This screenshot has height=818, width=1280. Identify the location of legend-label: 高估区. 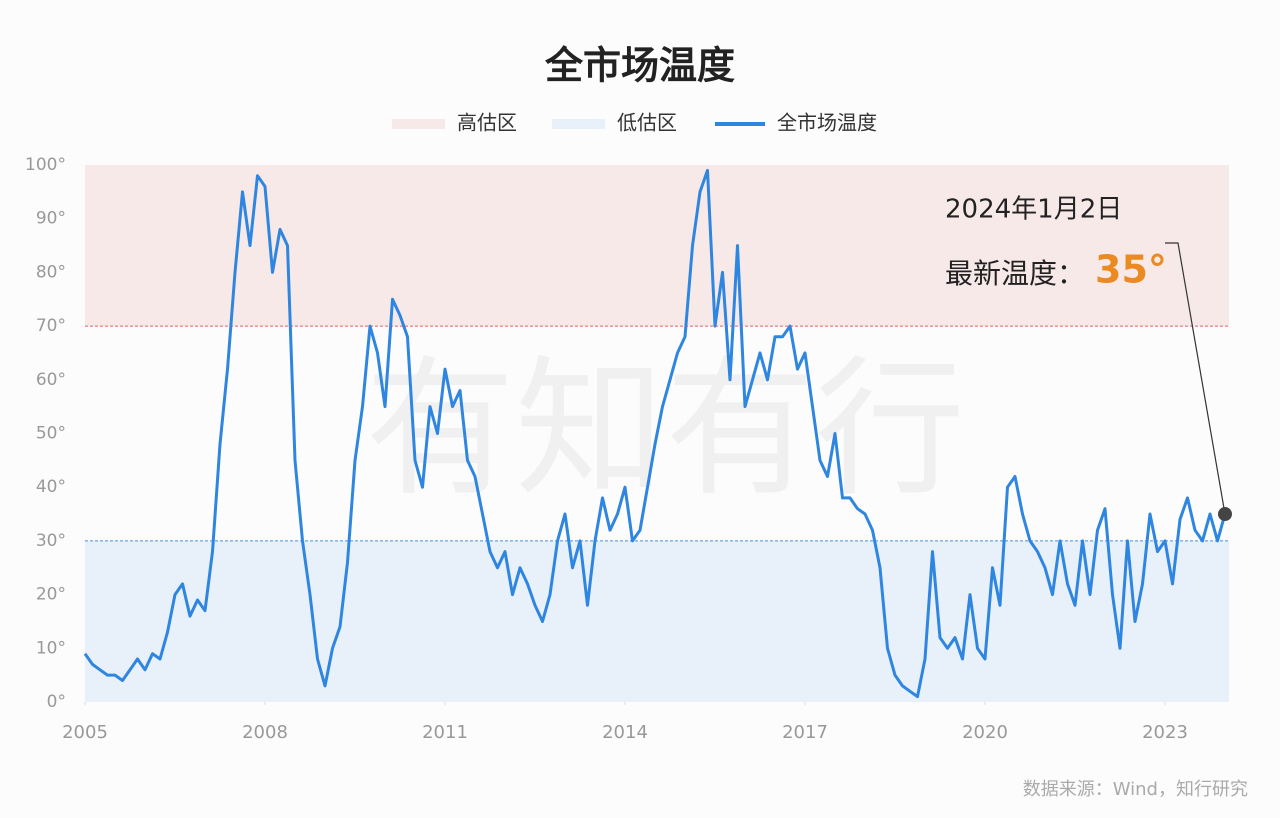
(487, 123).